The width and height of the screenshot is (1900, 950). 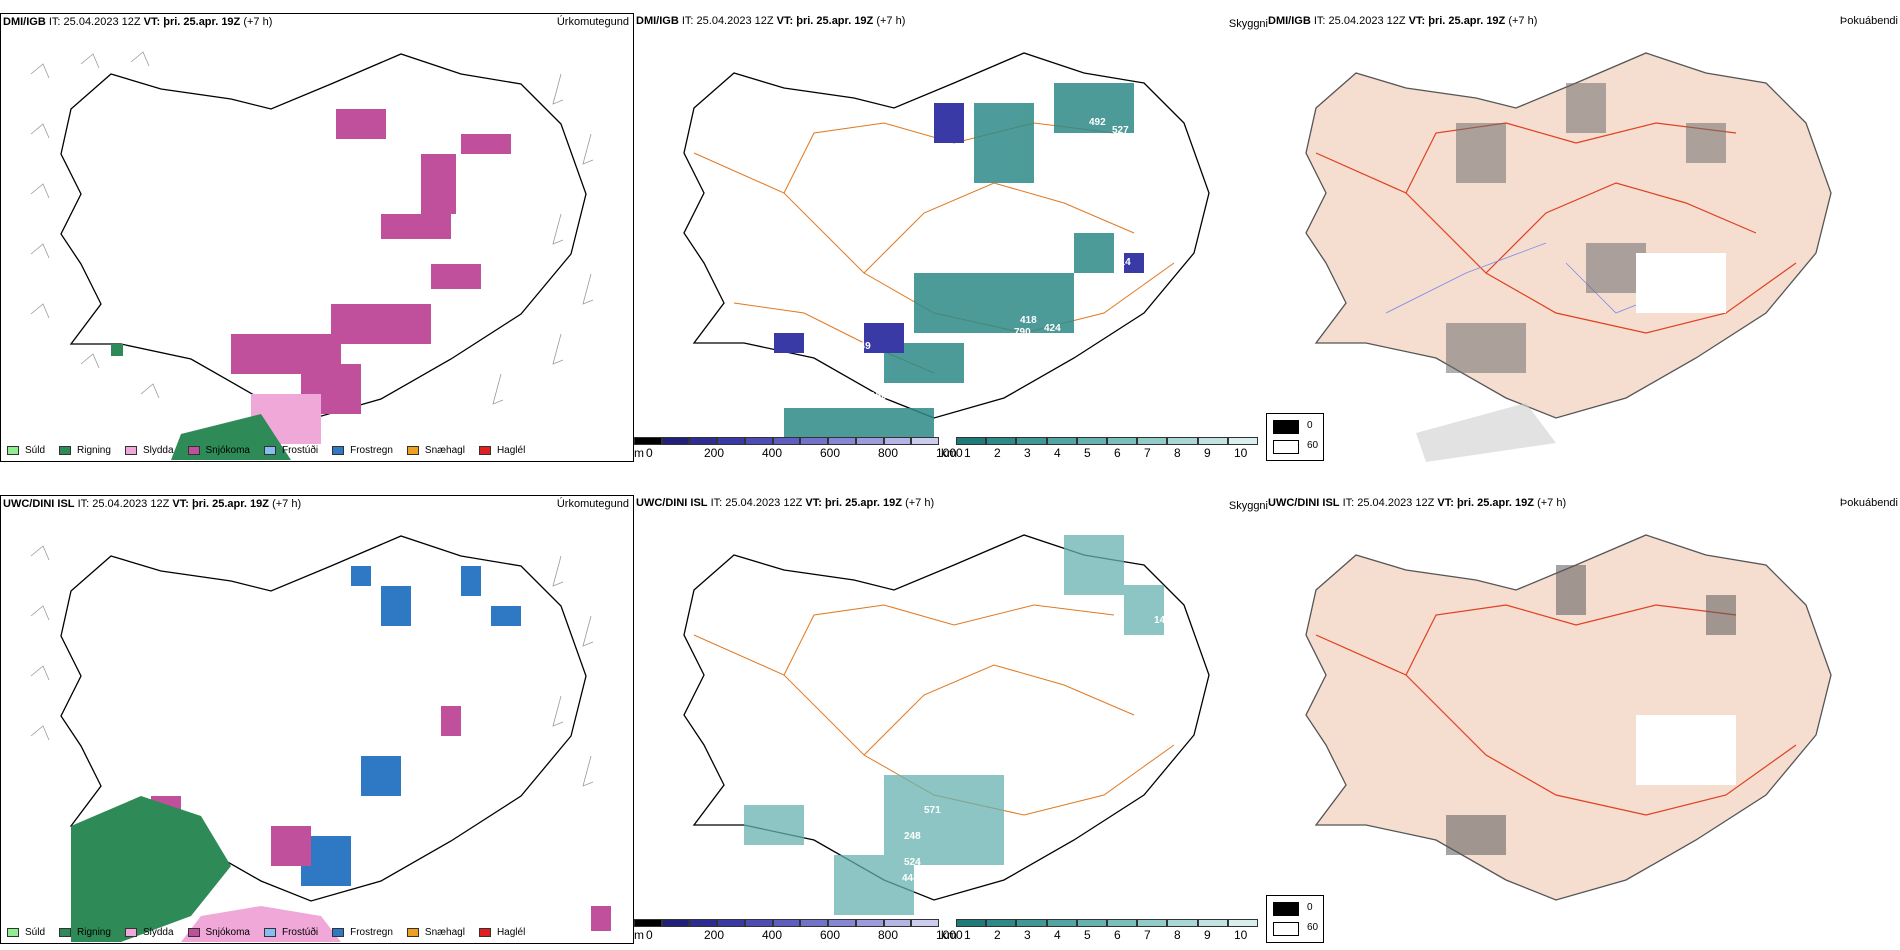 I want to click on fog-map-bottom, so click(x=1568, y=717).